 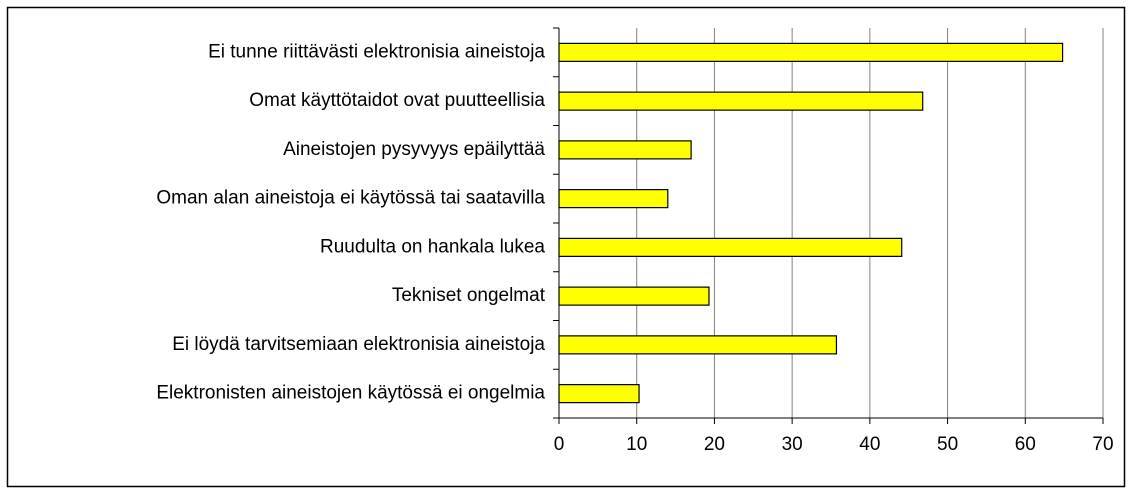 What do you see at coordinates (397, 100) in the screenshot?
I see `y-tick-label: Omat käyttötaidot ovat puutteellisia` at bounding box center [397, 100].